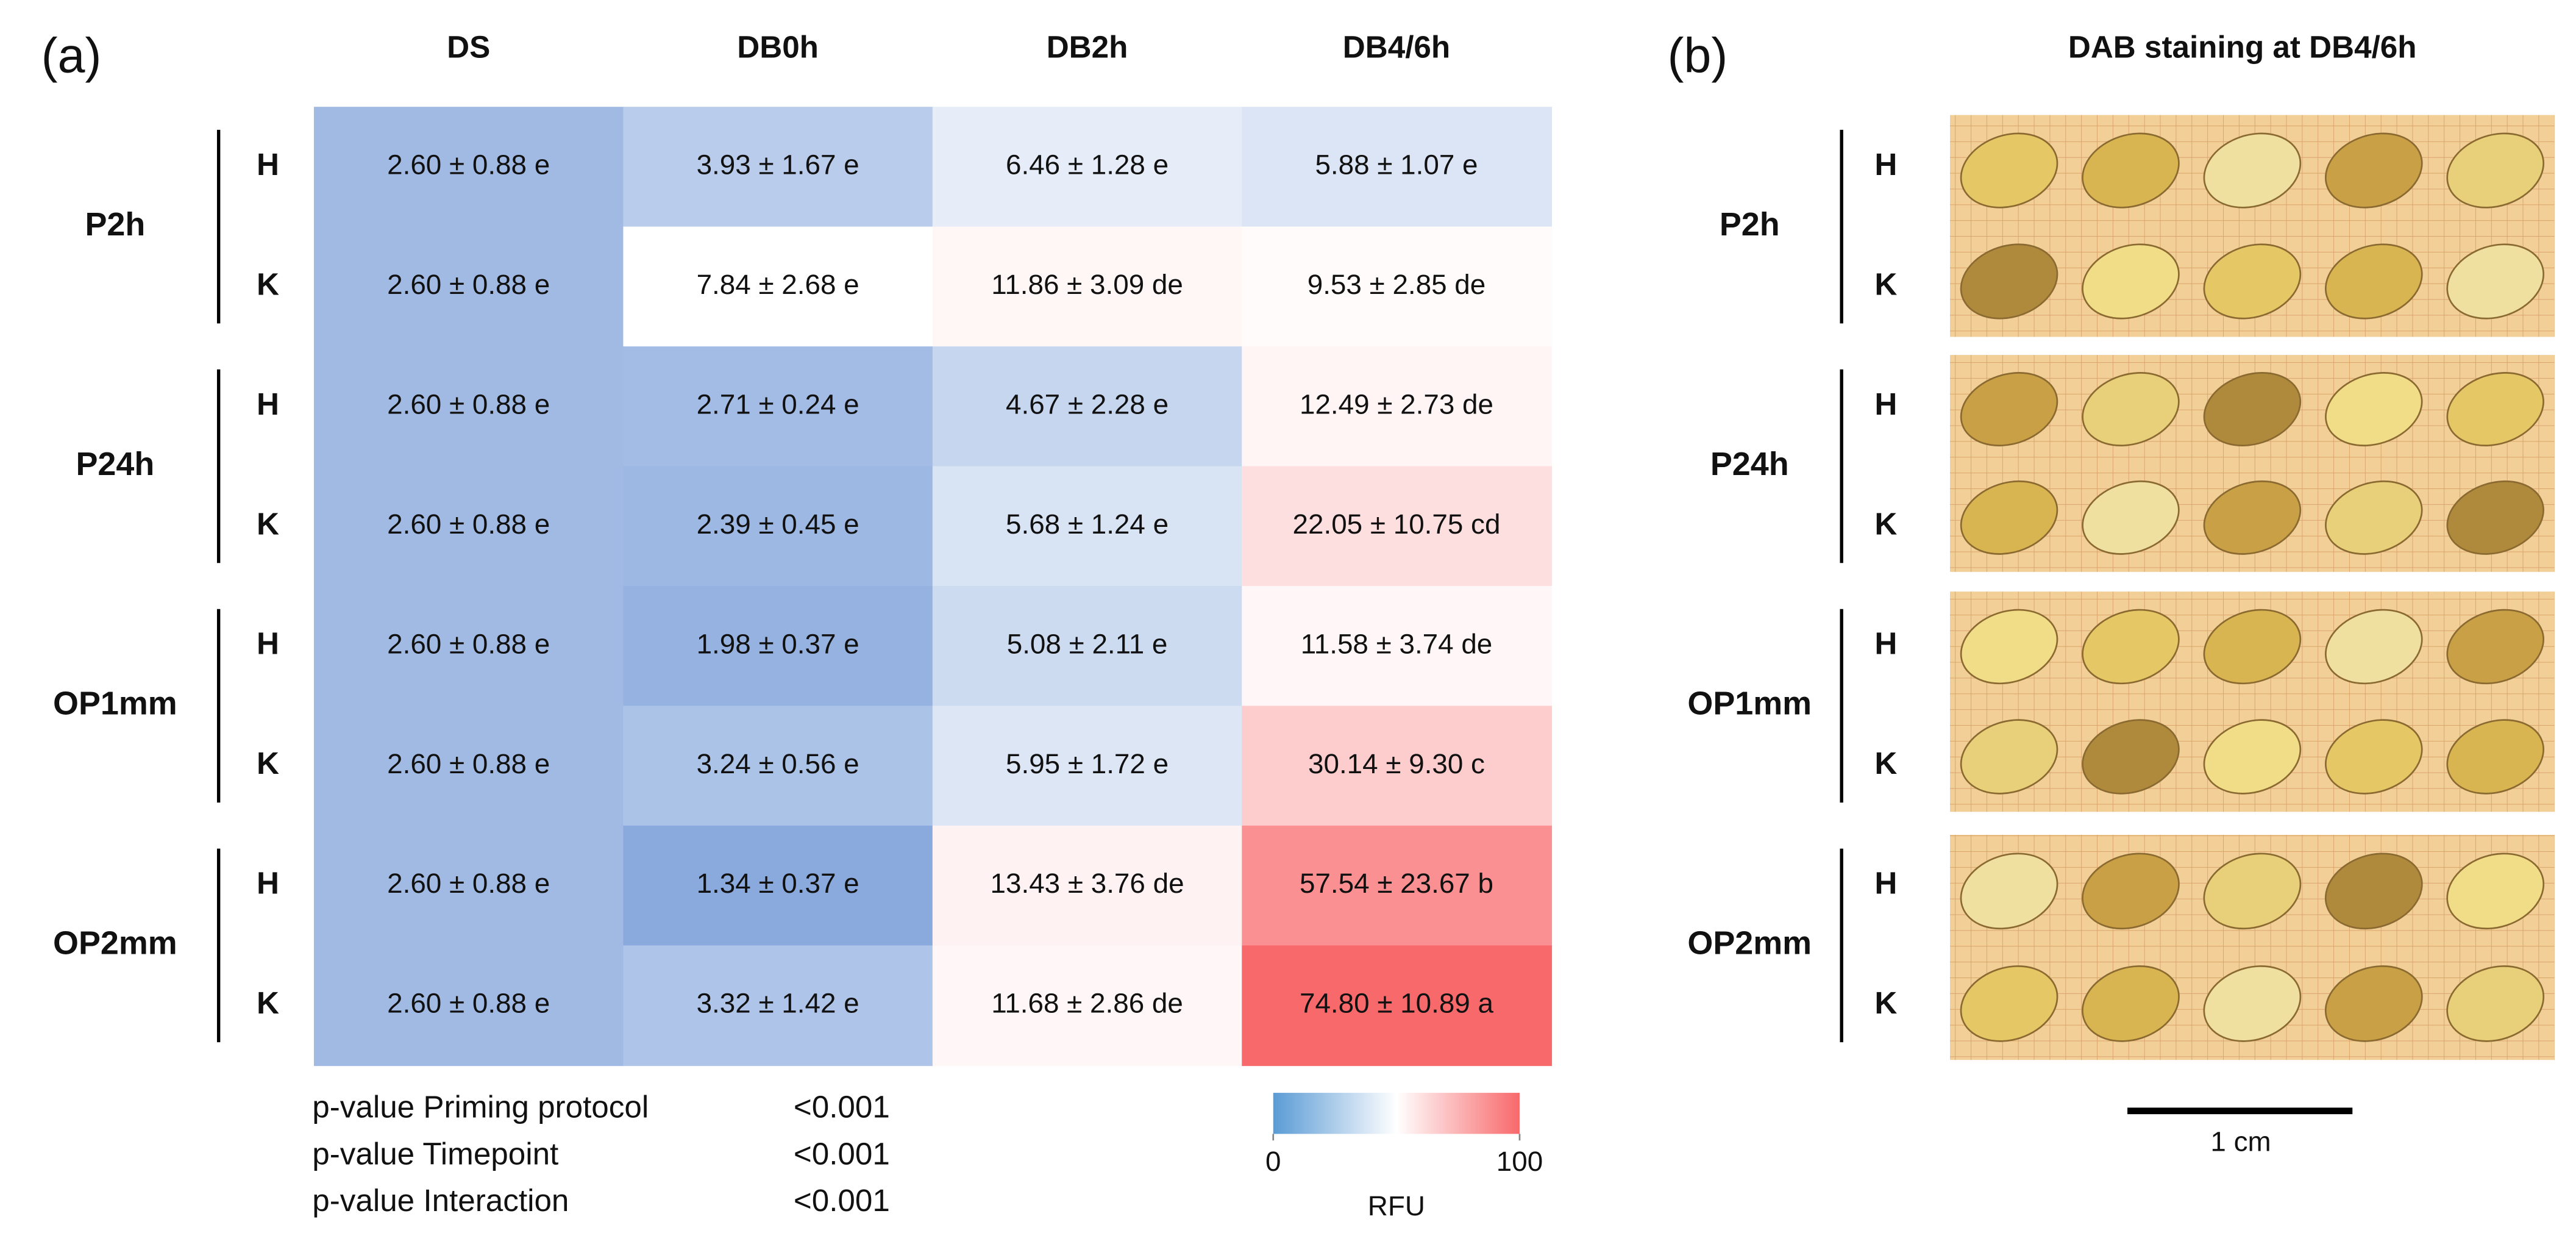 This screenshot has width=2576, height=1244. I want to click on stat-label: p-value Timepoint, so click(435, 1154).